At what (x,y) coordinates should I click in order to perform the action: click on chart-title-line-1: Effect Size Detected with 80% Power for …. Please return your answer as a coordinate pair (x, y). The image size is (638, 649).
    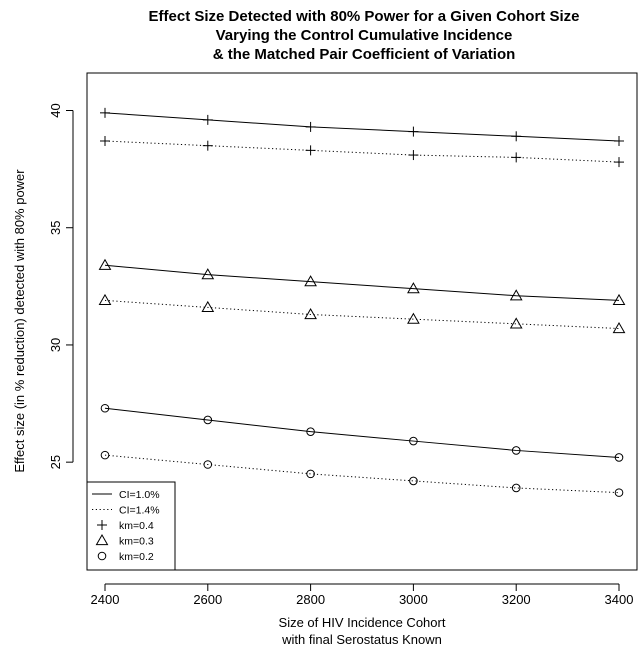
    Looking at the image, I should click on (364, 16).